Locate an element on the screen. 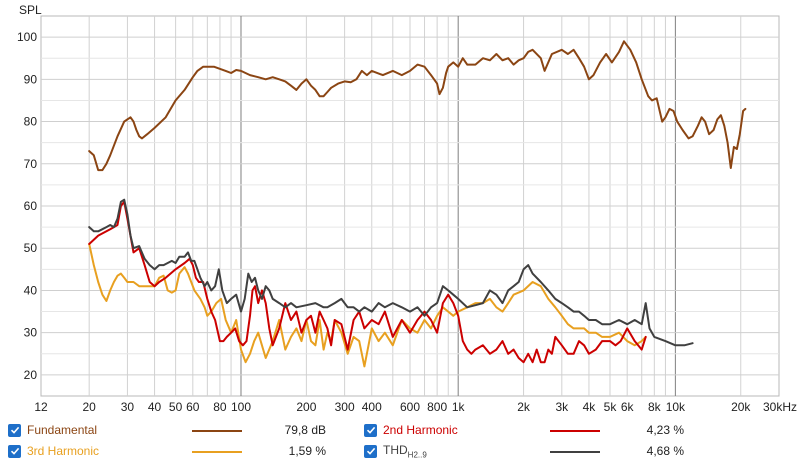 The width and height of the screenshot is (800, 463). x-tick-label: 20k is located at coordinates (741, 407).